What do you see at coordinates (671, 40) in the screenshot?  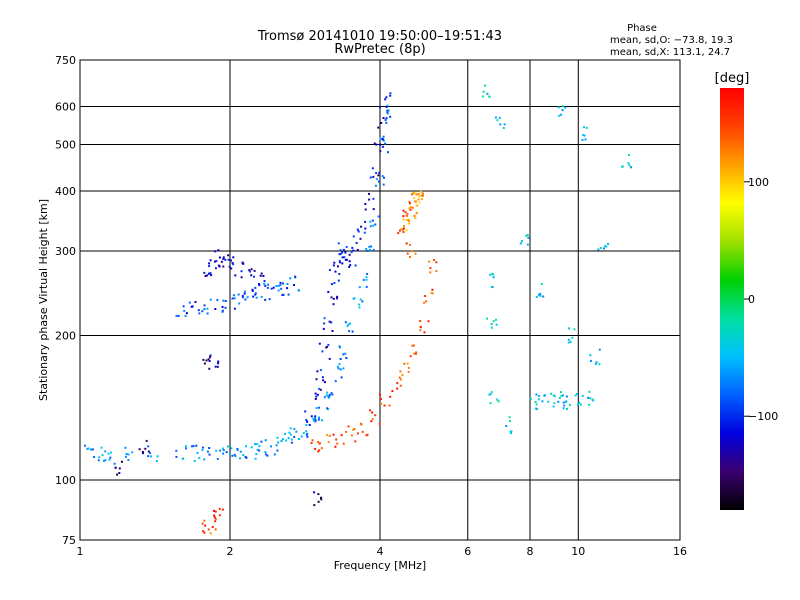 I see `stats-line-o: mean, sd,O: −73.8, 19.3` at bounding box center [671, 40].